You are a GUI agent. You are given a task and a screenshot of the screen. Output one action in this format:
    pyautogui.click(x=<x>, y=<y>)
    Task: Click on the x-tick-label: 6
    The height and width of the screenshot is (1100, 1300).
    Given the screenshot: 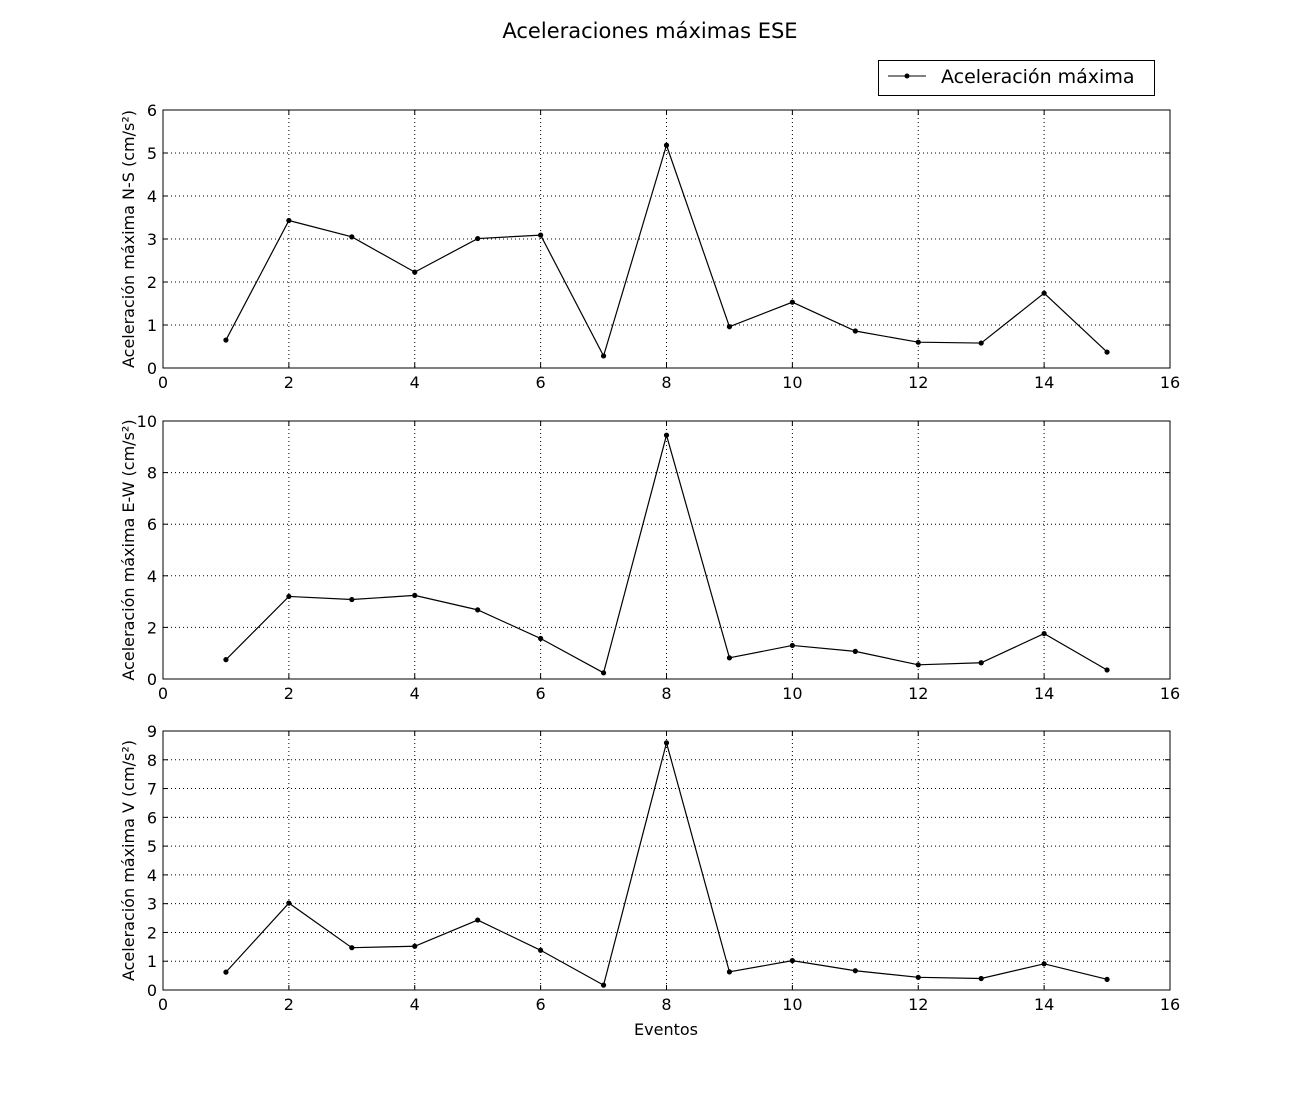 What is the action you would take?
    pyautogui.click(x=541, y=382)
    